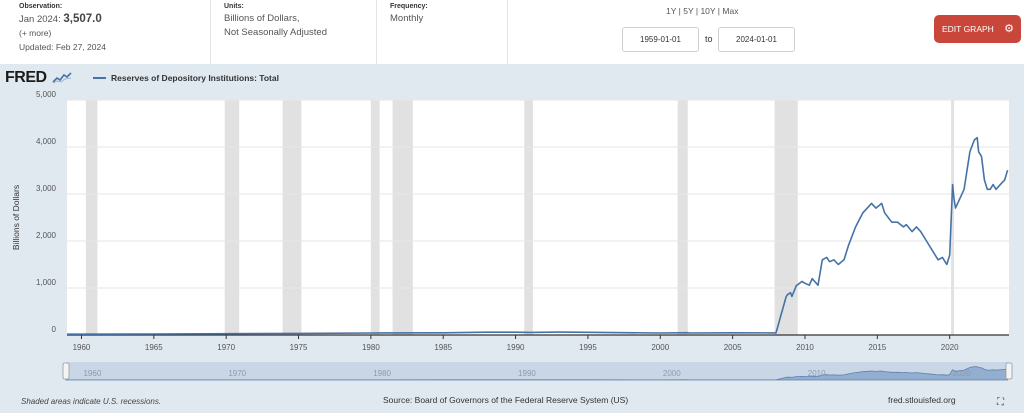 Image resolution: width=1024 pixels, height=413 pixels. Describe the element at coordinates (708, 11) in the screenshot. I see `range-10y-link: 10Y` at that location.